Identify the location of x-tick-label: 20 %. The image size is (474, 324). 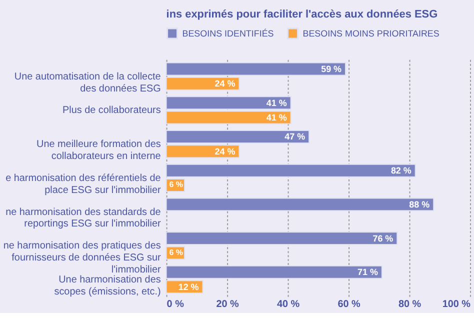
(228, 304).